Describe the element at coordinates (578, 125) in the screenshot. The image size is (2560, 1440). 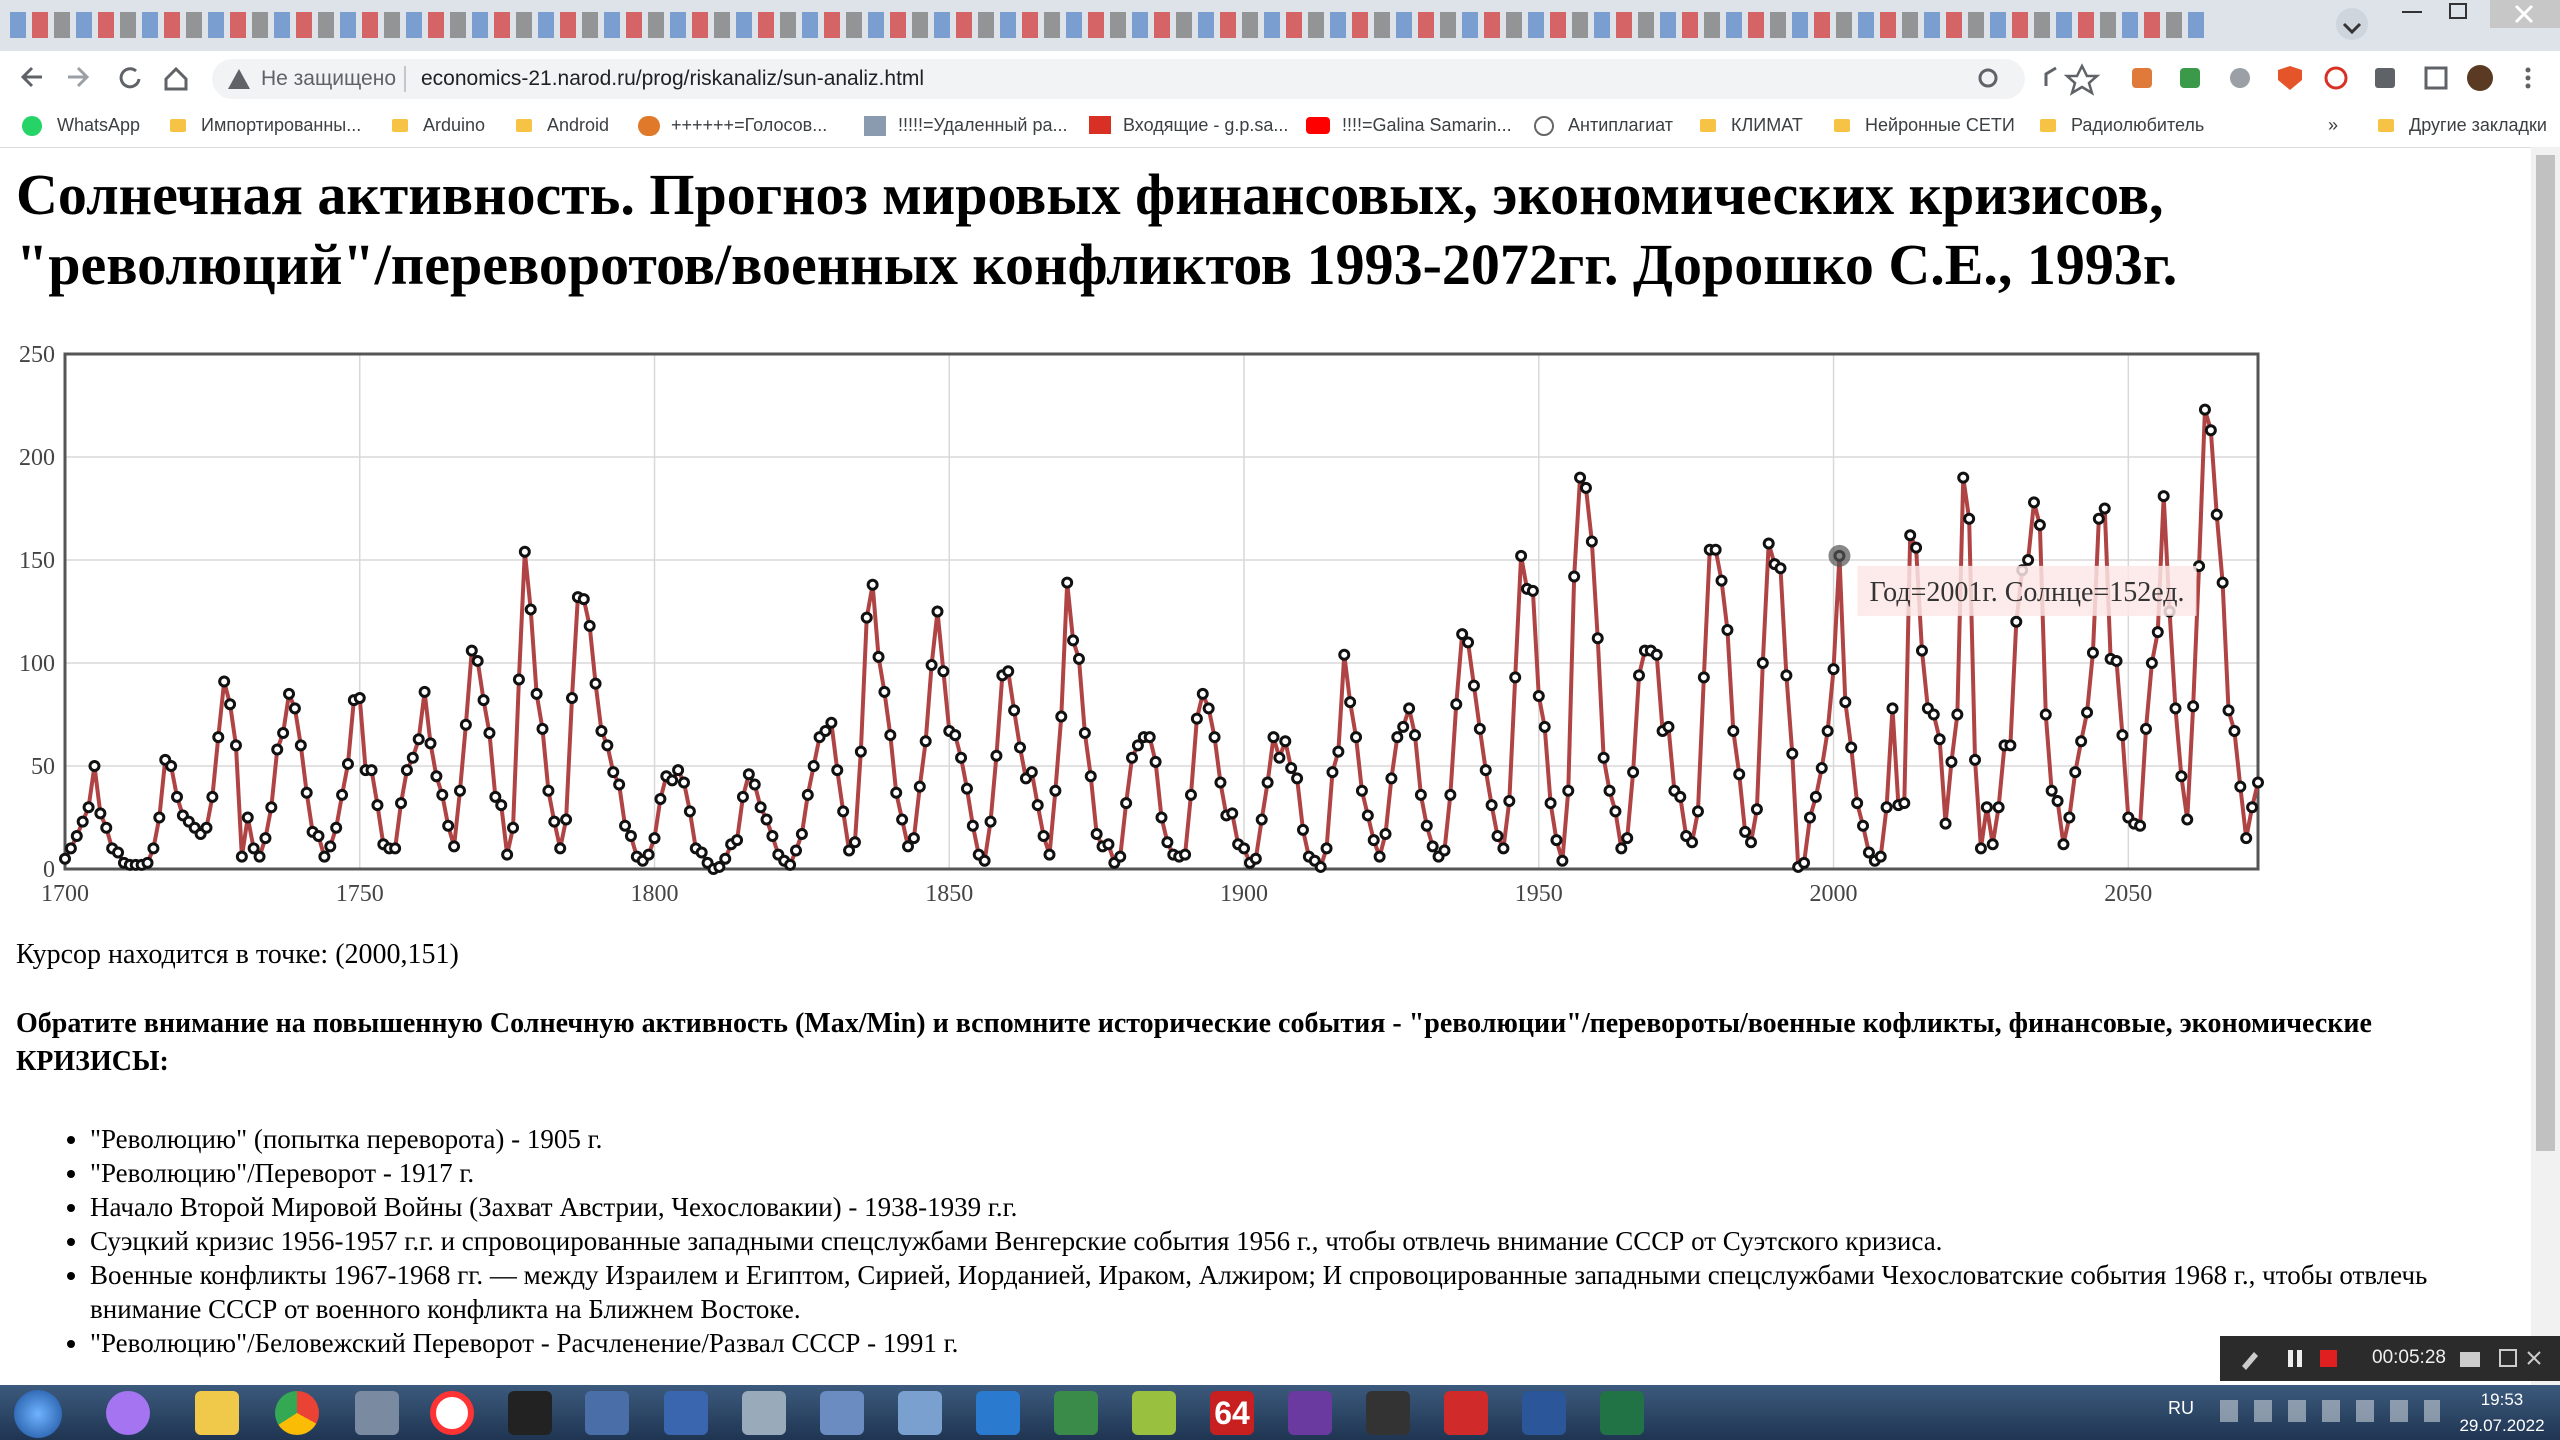
I see `bookmark: Android` at that location.